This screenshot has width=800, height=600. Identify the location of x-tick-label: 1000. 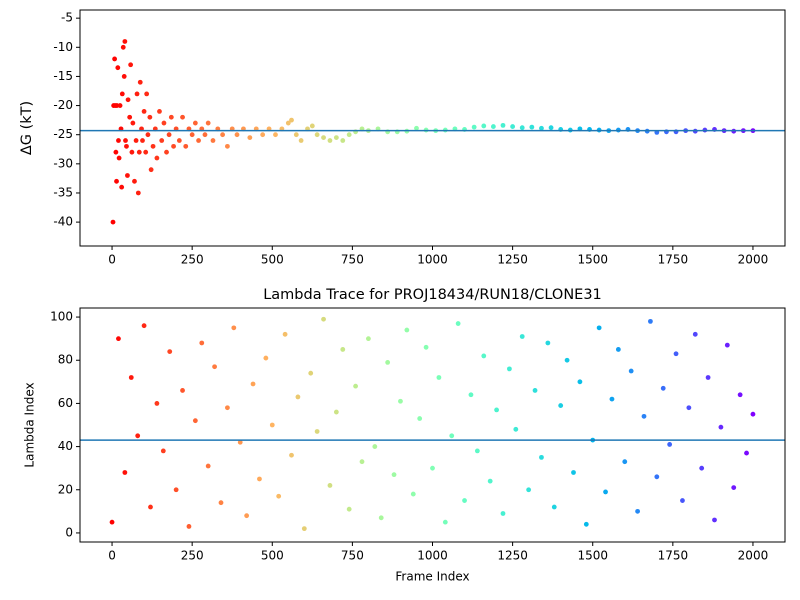
(432, 556).